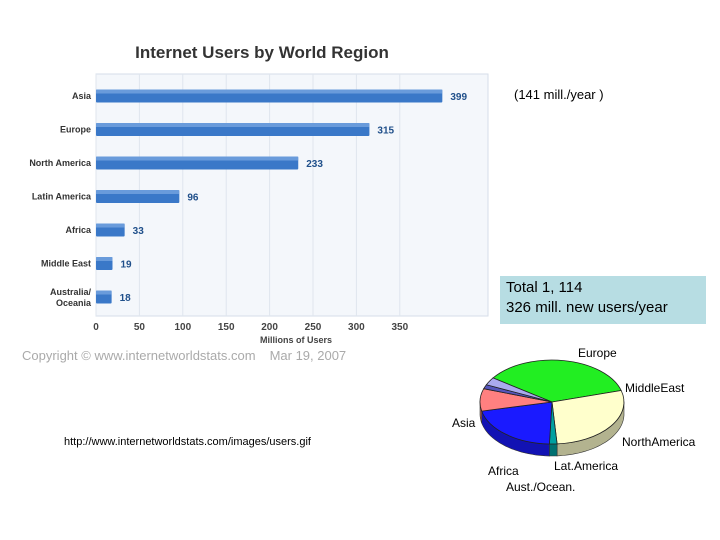 The image size is (720, 540). Describe the element at coordinates (458, 97) in the screenshot. I see `value-label-asia: 399` at that location.